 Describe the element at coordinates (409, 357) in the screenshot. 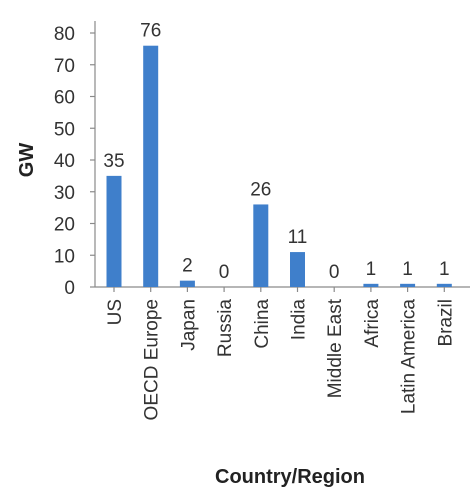

I see `x-tick-label: Latin America` at that location.